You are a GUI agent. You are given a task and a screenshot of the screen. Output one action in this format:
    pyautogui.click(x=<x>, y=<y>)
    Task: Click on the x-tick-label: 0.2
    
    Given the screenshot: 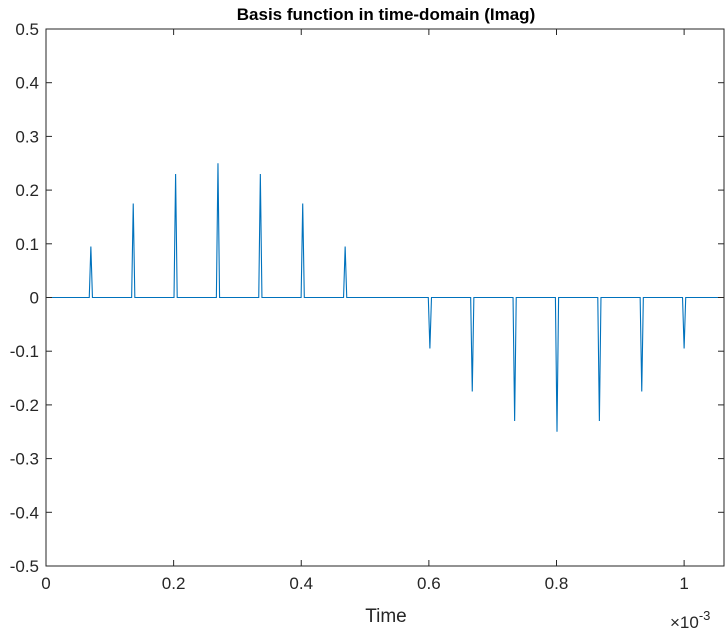 What is the action you would take?
    pyautogui.click(x=174, y=583)
    